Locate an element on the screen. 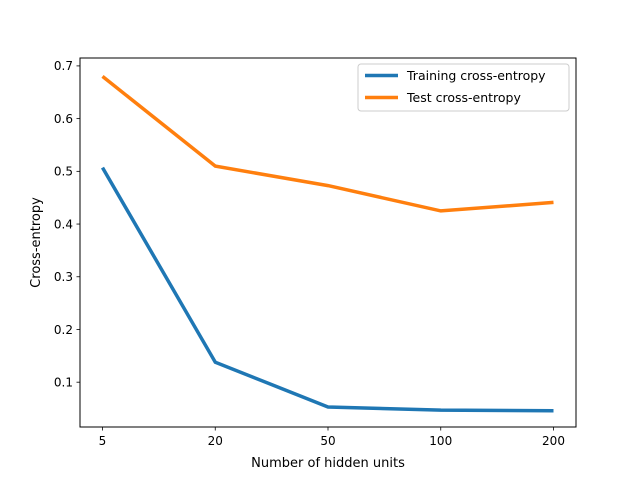 The height and width of the screenshot is (480, 640). y-axis-label: Cross-entropy is located at coordinates (36, 242).